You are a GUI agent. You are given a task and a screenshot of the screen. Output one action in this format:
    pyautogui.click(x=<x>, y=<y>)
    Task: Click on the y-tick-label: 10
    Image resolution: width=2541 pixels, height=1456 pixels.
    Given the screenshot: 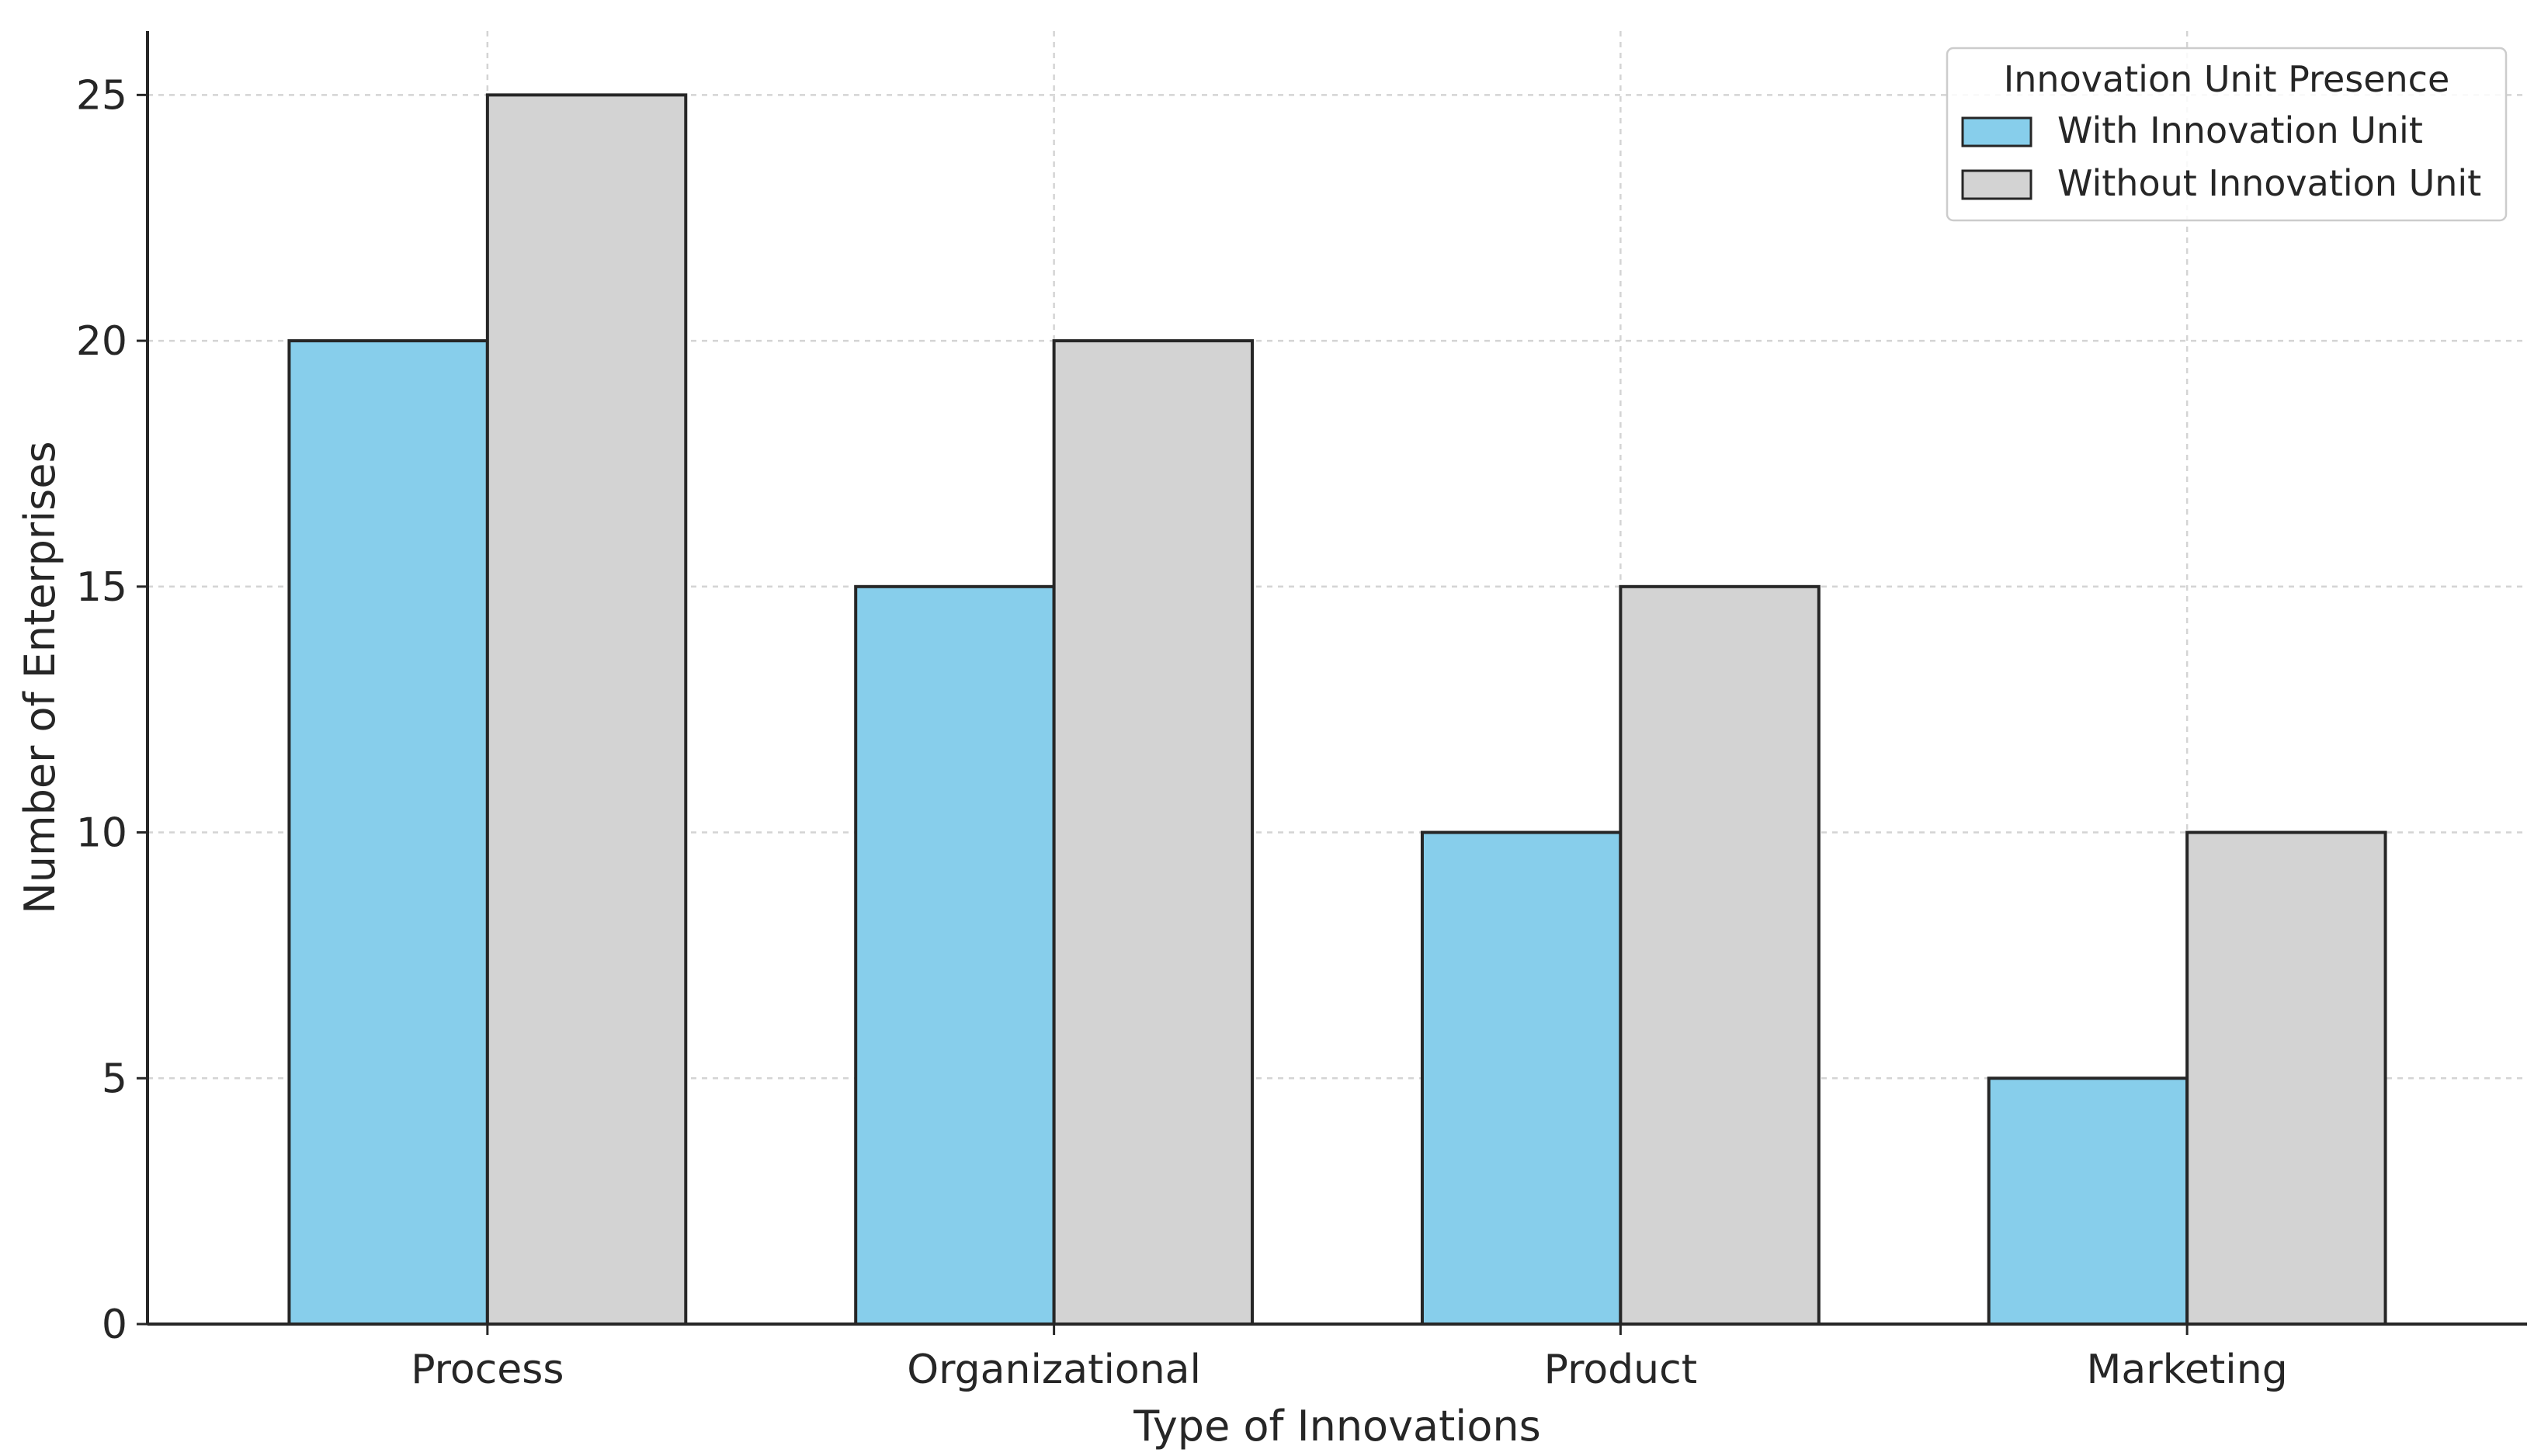 What is the action you would take?
    pyautogui.click(x=101, y=834)
    